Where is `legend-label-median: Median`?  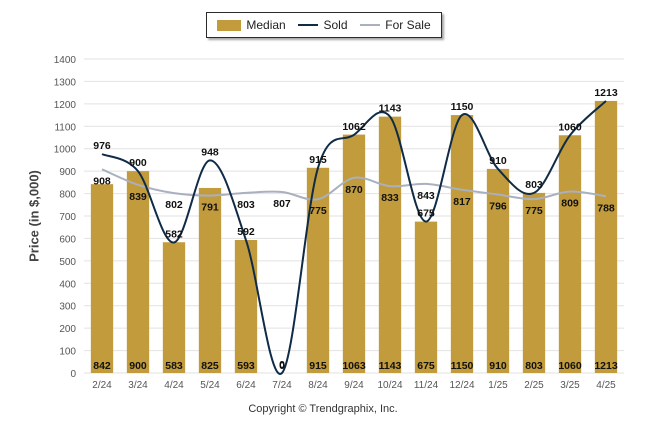
legend-label-median: Median is located at coordinates (266, 25).